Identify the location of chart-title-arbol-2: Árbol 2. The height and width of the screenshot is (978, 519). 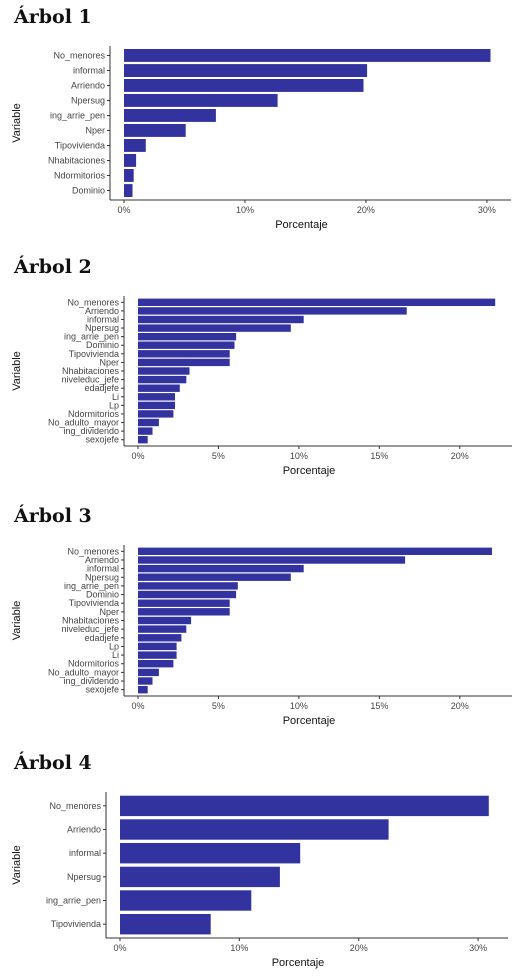
(53, 267).